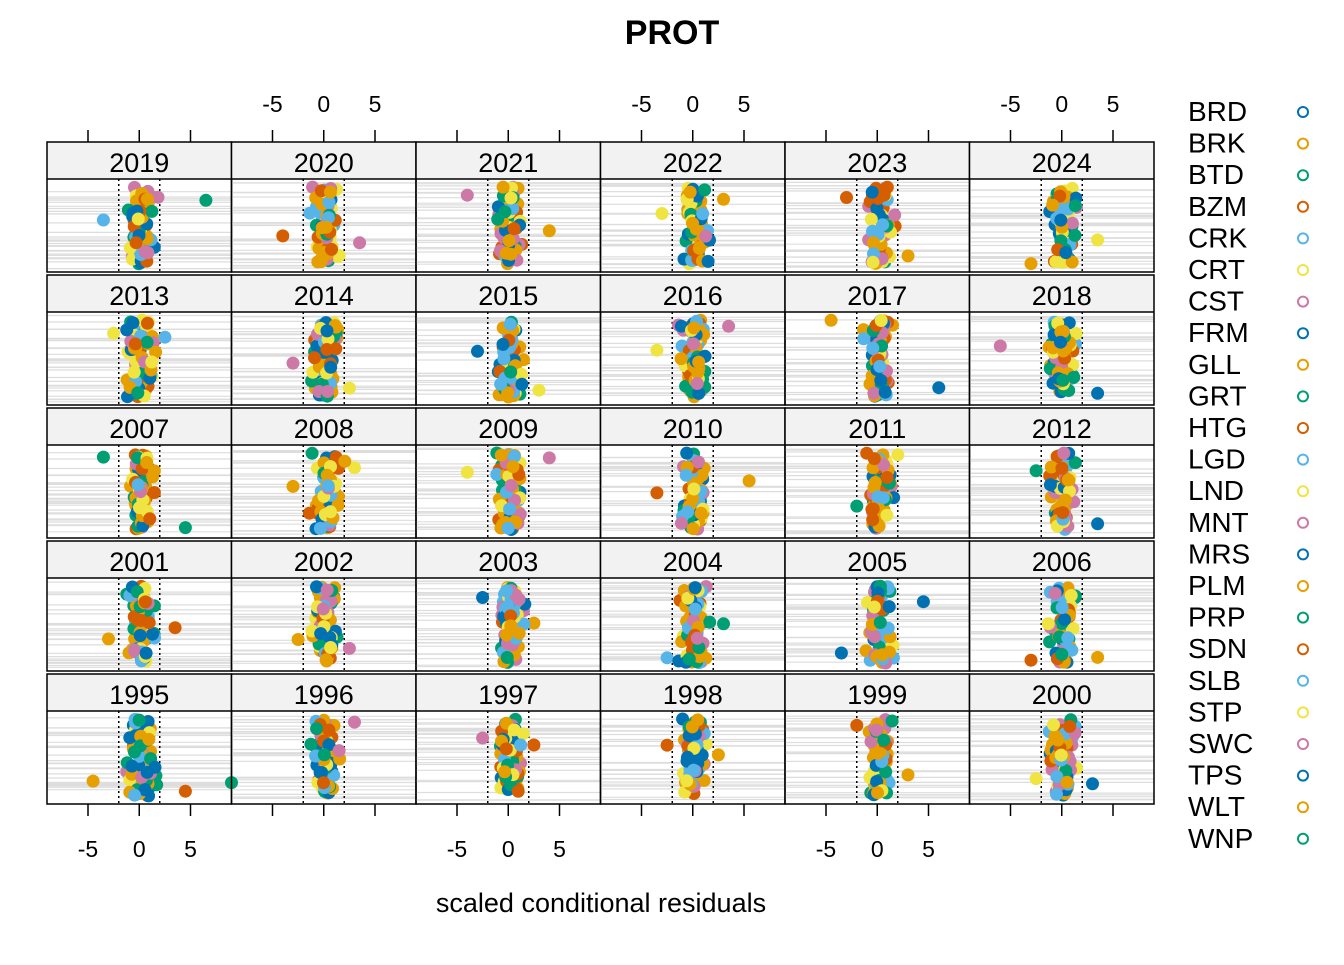  I want to click on legend-item-frm: FRM, so click(1248, 332).